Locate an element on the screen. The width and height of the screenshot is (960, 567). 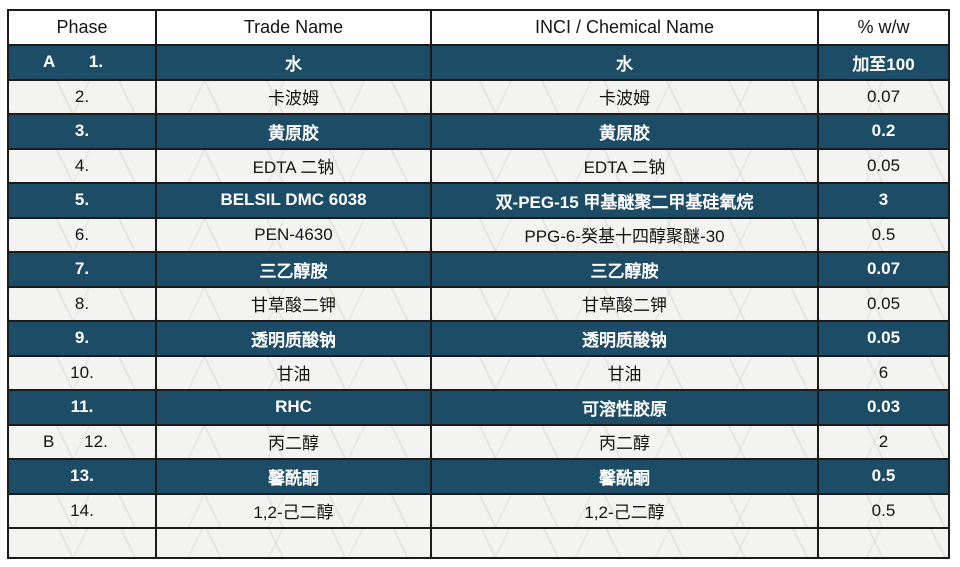
inci-name-cell: 水 is located at coordinates (624, 62).